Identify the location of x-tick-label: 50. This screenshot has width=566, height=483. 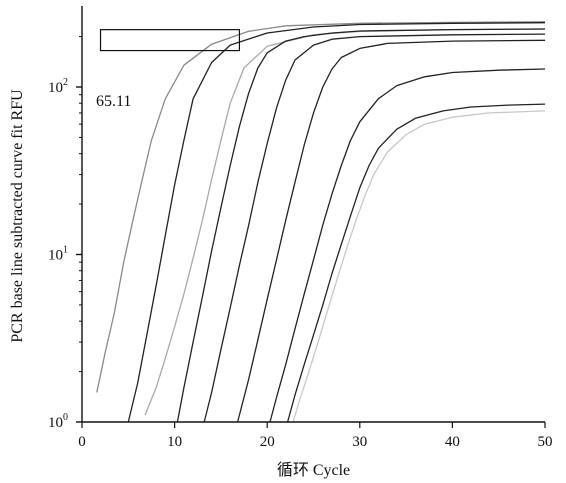
(545, 442).